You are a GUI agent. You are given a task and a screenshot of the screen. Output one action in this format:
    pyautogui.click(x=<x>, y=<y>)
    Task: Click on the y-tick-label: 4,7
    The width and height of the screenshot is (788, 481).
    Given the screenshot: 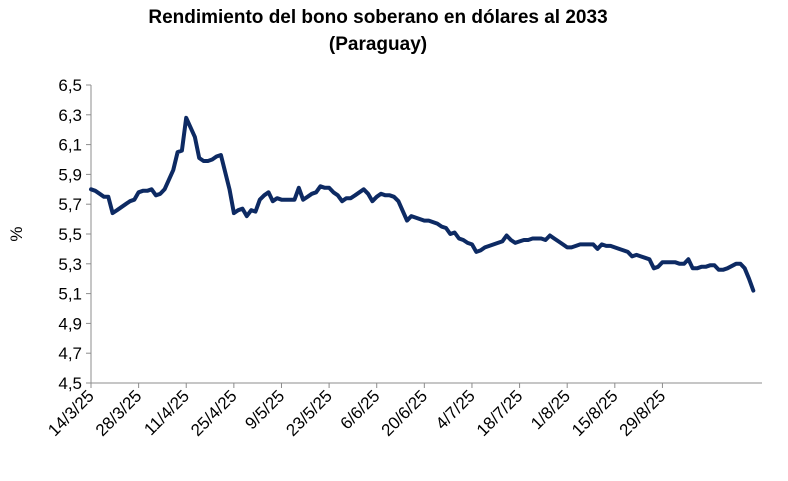 What is the action you would take?
    pyautogui.click(x=70, y=353)
    